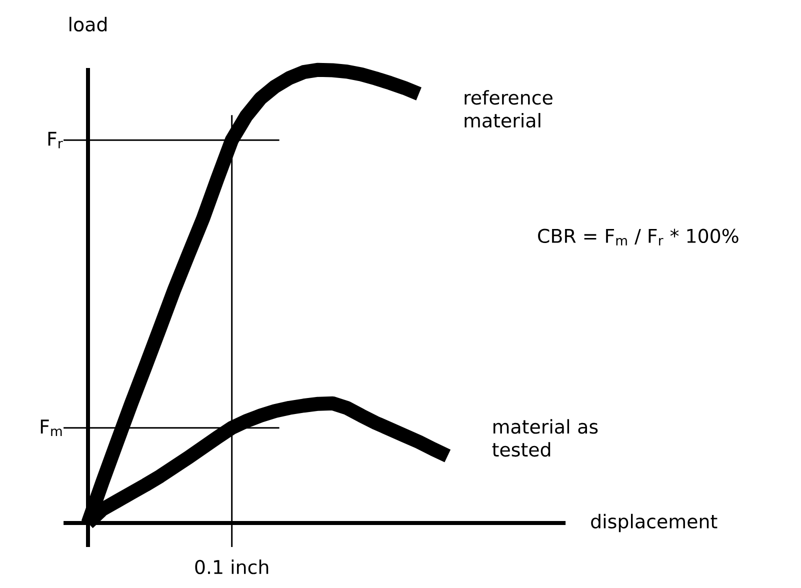  I want to click on ref-line-label: F$_{m}$, so click(51, 428).